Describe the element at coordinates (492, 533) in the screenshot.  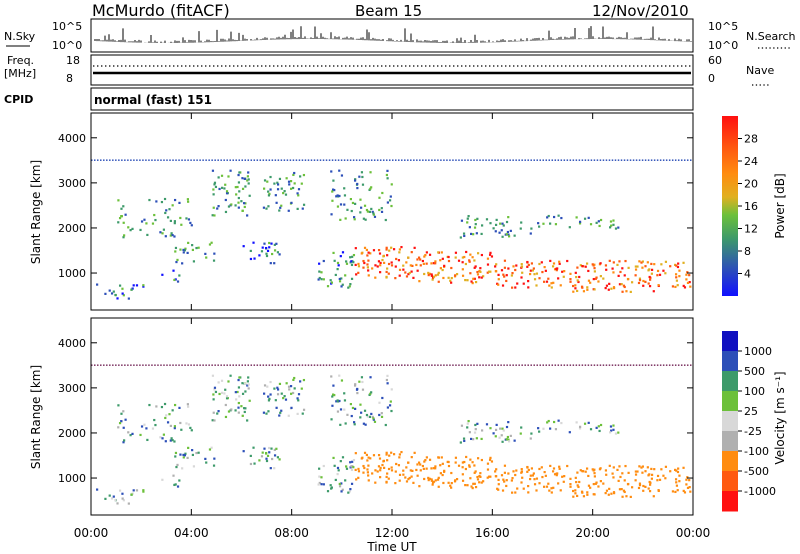
I see `x-tick-label: 16:00` at that location.